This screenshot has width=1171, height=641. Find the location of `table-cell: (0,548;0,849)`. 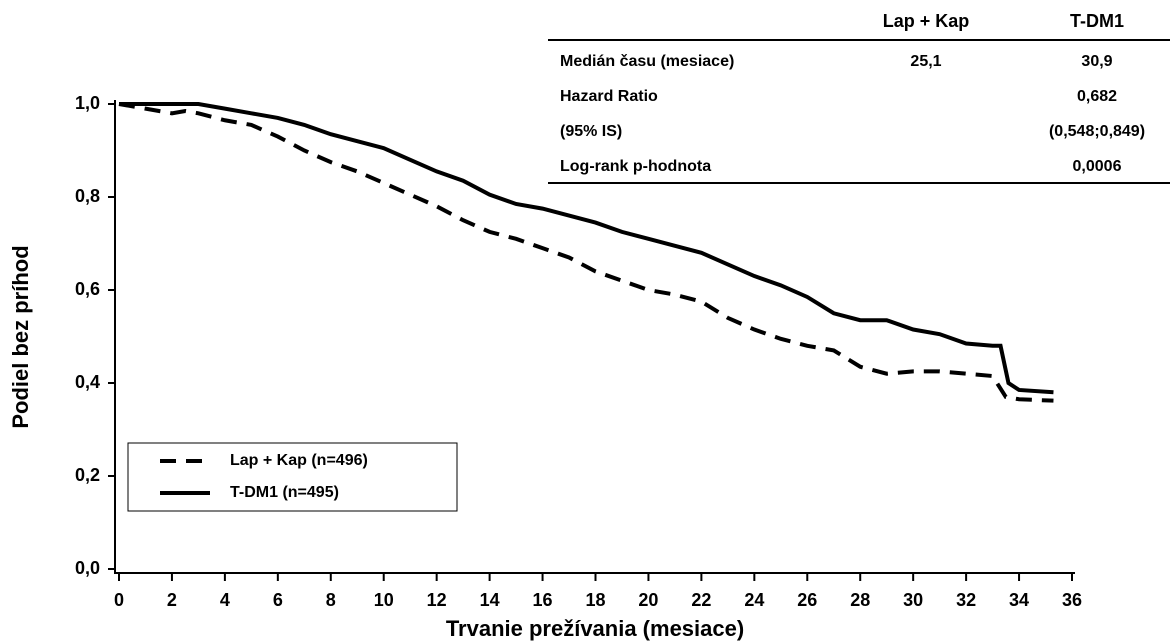

table-cell: (0,548;0,849) is located at coordinates (1097, 131).